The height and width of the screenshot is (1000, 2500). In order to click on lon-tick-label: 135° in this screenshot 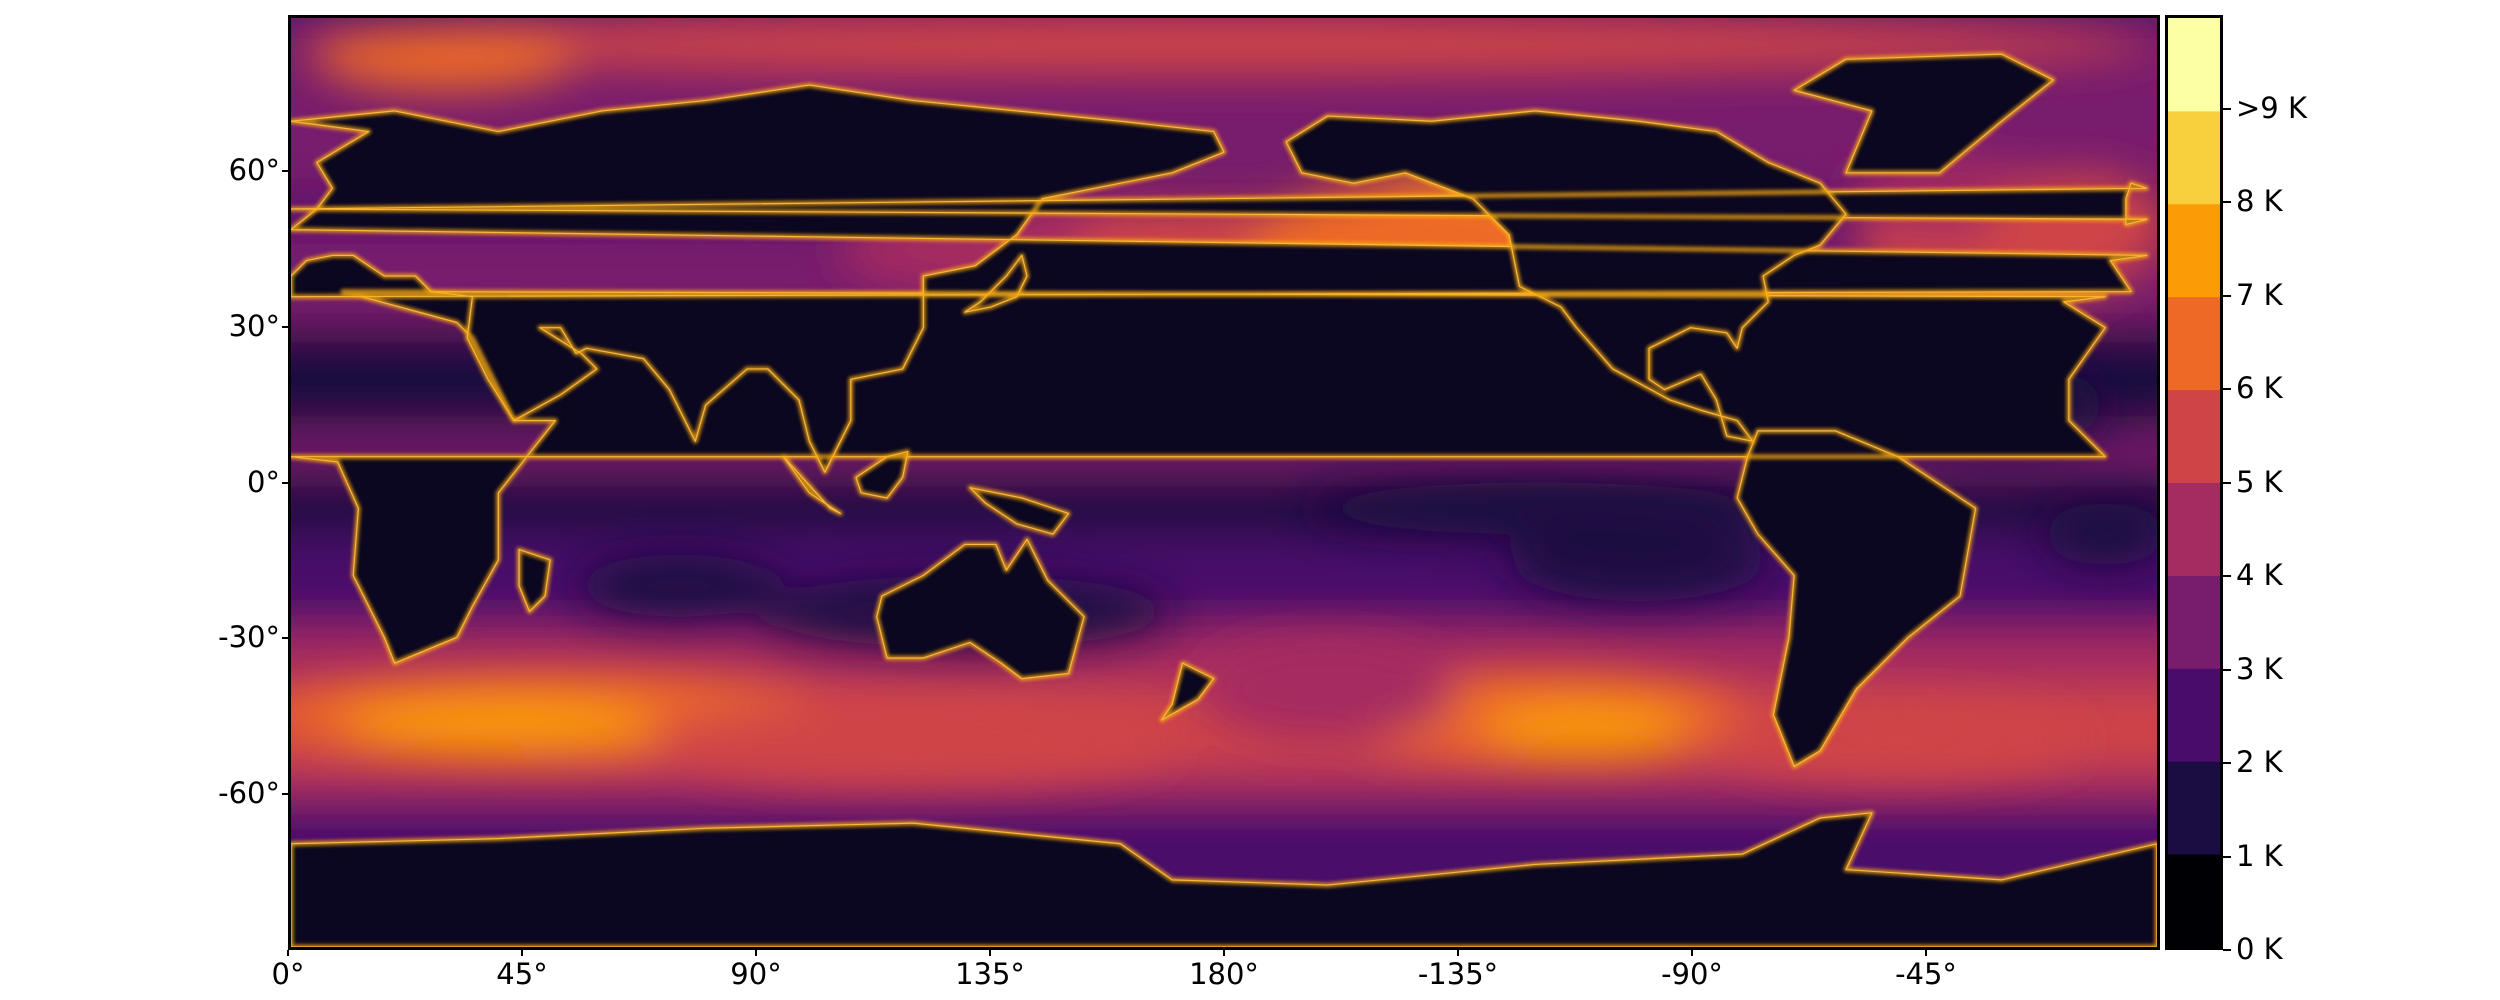, I will do `click(990, 974)`.